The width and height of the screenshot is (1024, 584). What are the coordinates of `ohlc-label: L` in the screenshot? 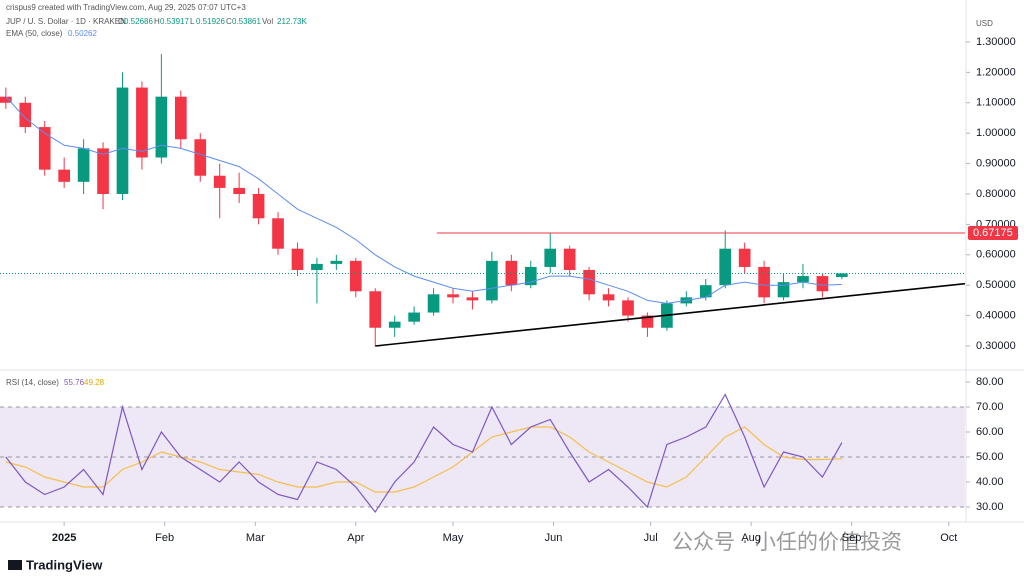 It's located at (192, 21).